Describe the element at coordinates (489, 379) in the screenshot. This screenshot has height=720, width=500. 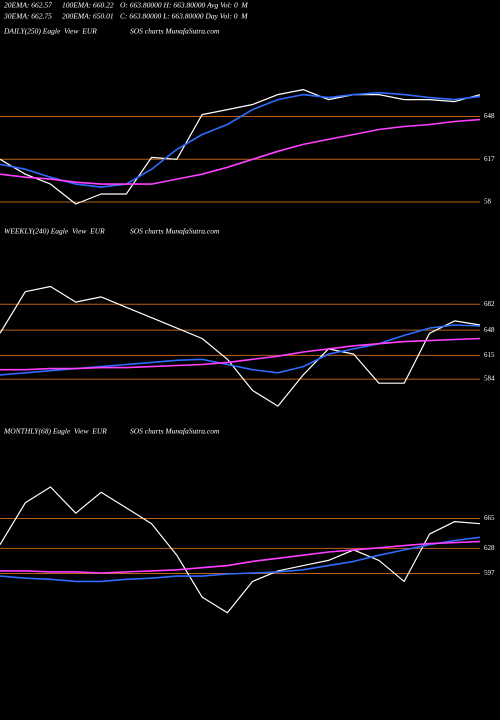
I see `y-tick-label: 584` at that location.